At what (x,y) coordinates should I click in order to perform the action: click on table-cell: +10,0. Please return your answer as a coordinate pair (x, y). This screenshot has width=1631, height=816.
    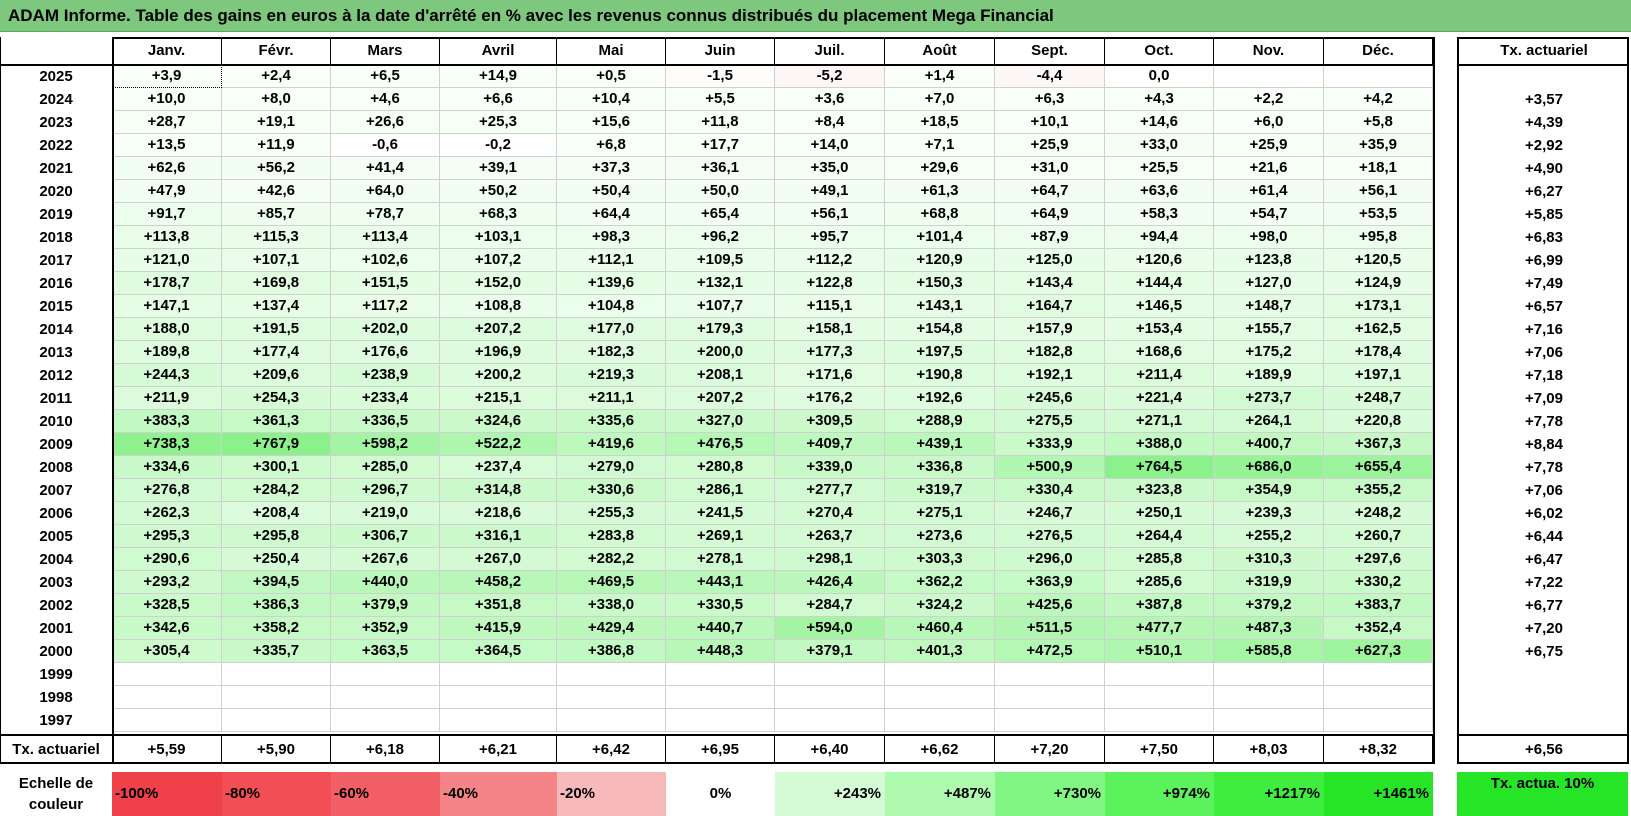
    Looking at the image, I should click on (167, 99).